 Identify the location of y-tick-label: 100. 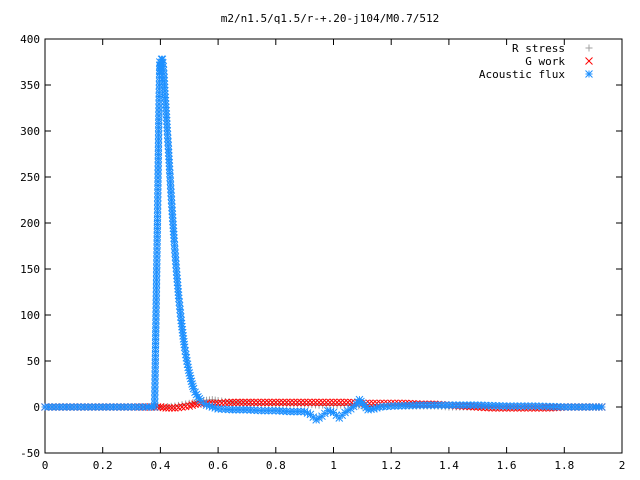
(30, 315).